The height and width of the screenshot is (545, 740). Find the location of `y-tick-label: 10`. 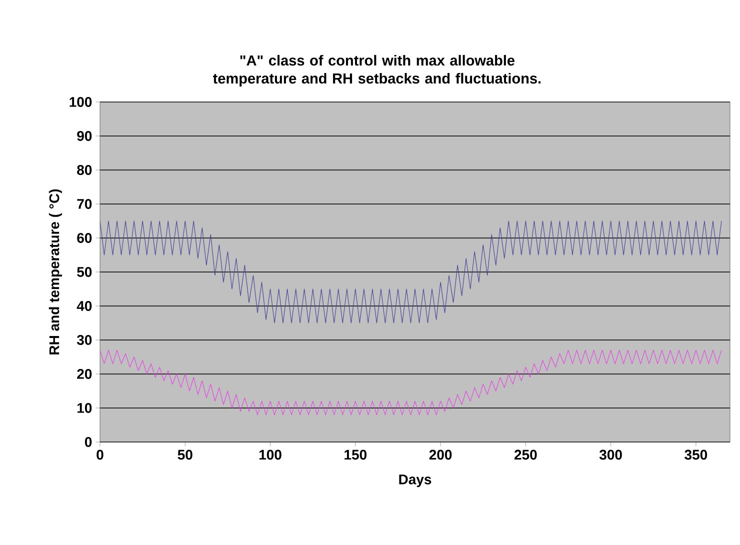

y-tick-label: 10 is located at coordinates (85, 408).